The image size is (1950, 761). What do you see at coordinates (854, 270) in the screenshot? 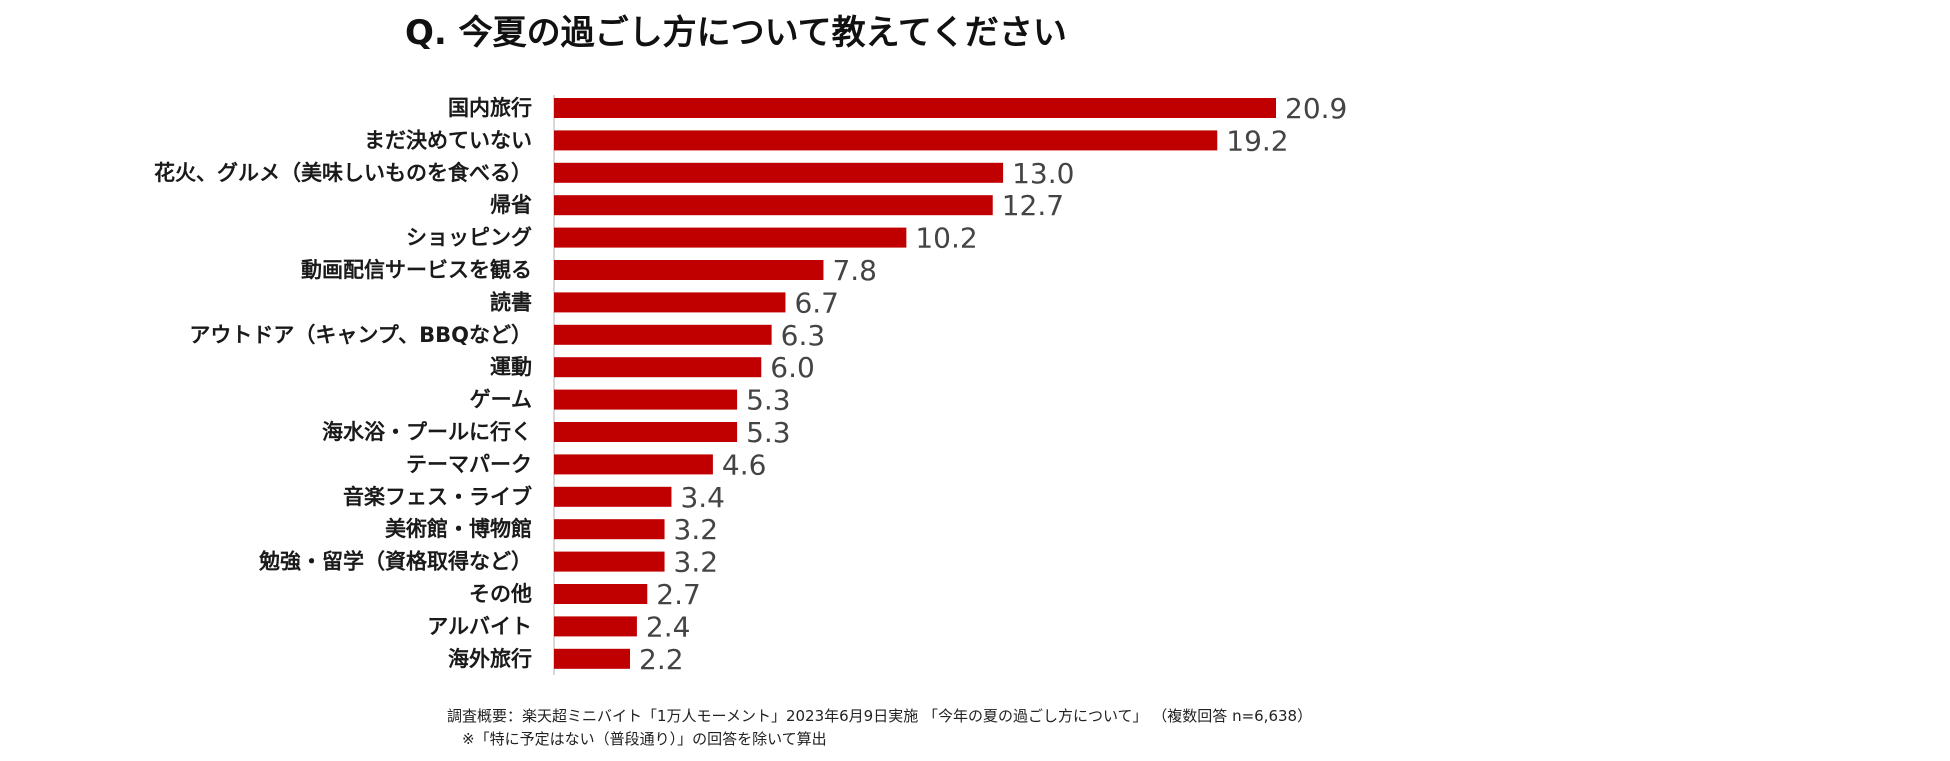
I see `value-label-5: 7.8` at bounding box center [854, 270].